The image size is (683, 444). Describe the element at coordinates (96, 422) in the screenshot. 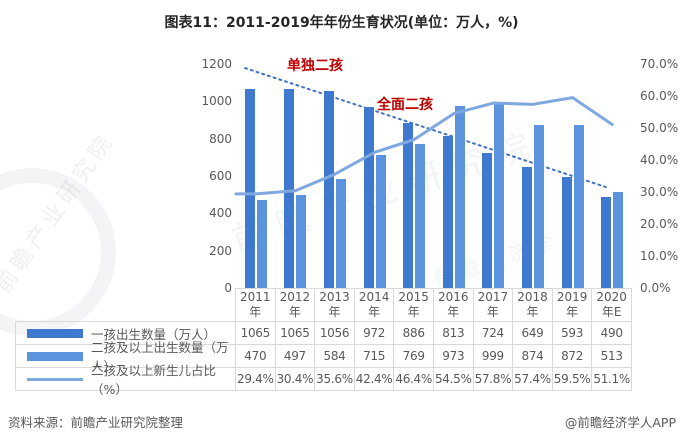

I see `source-note: 资料来源：前瞻产业研究院整理` at that location.